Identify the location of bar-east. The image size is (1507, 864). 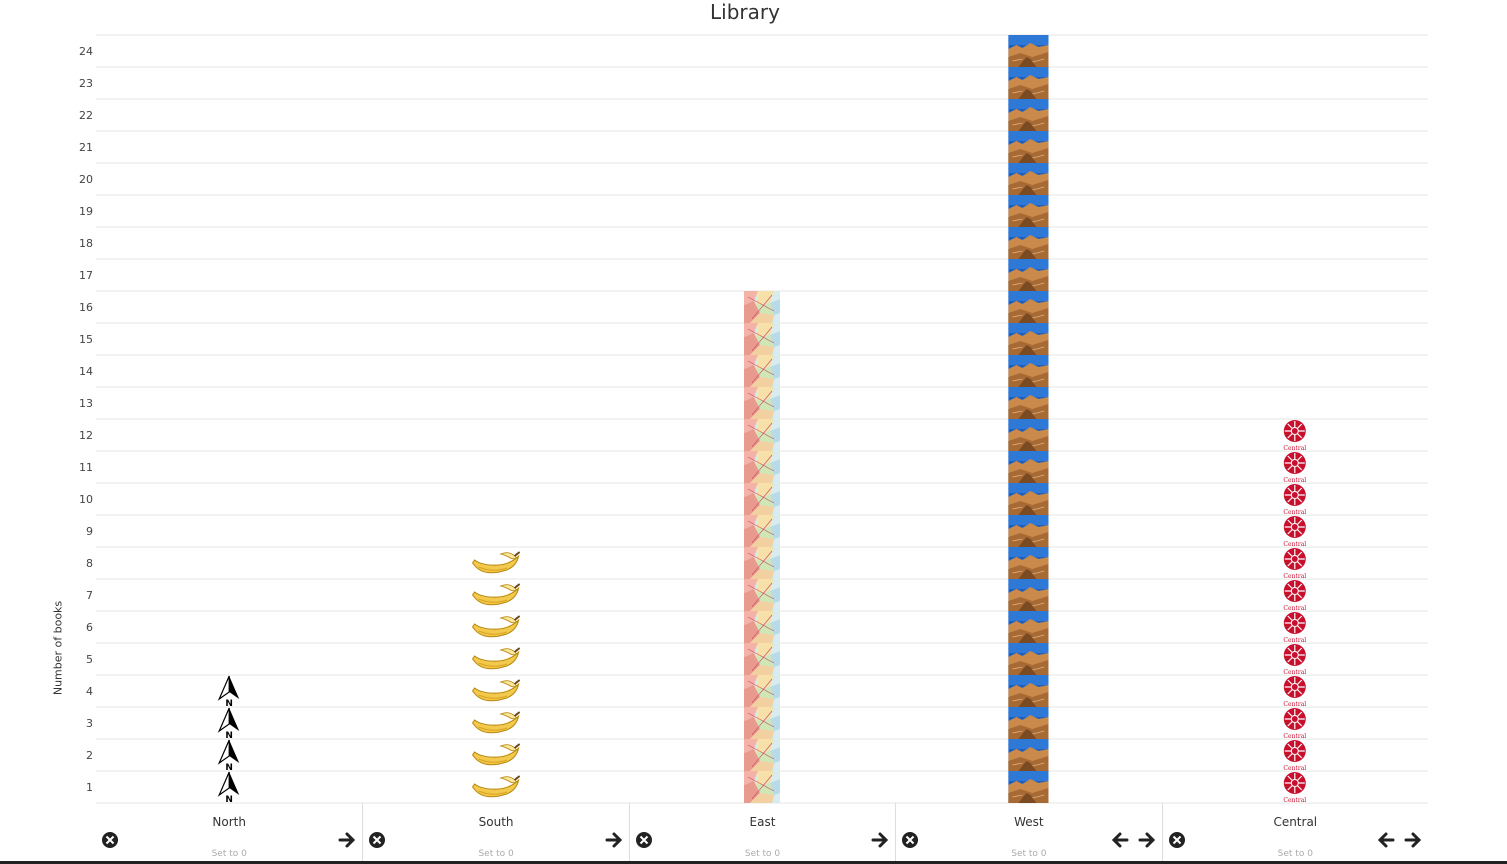
(762, 547).